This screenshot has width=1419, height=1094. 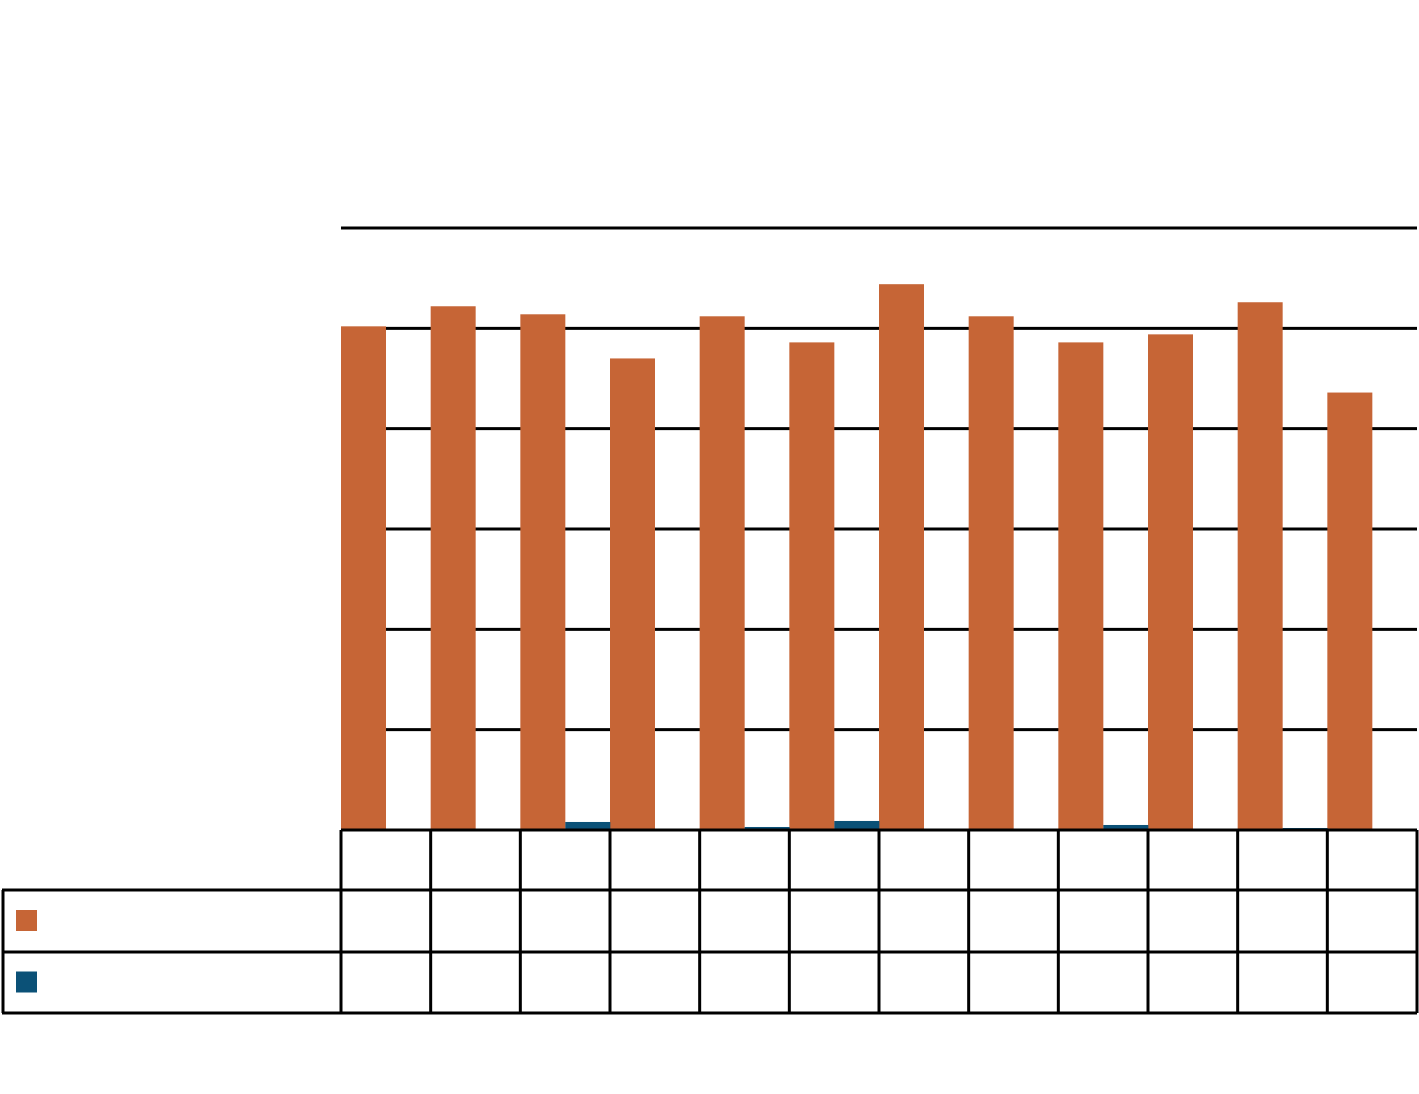 What do you see at coordinates (26, 920) in the screenshot?
I see `legend-swatch-series1` at bounding box center [26, 920].